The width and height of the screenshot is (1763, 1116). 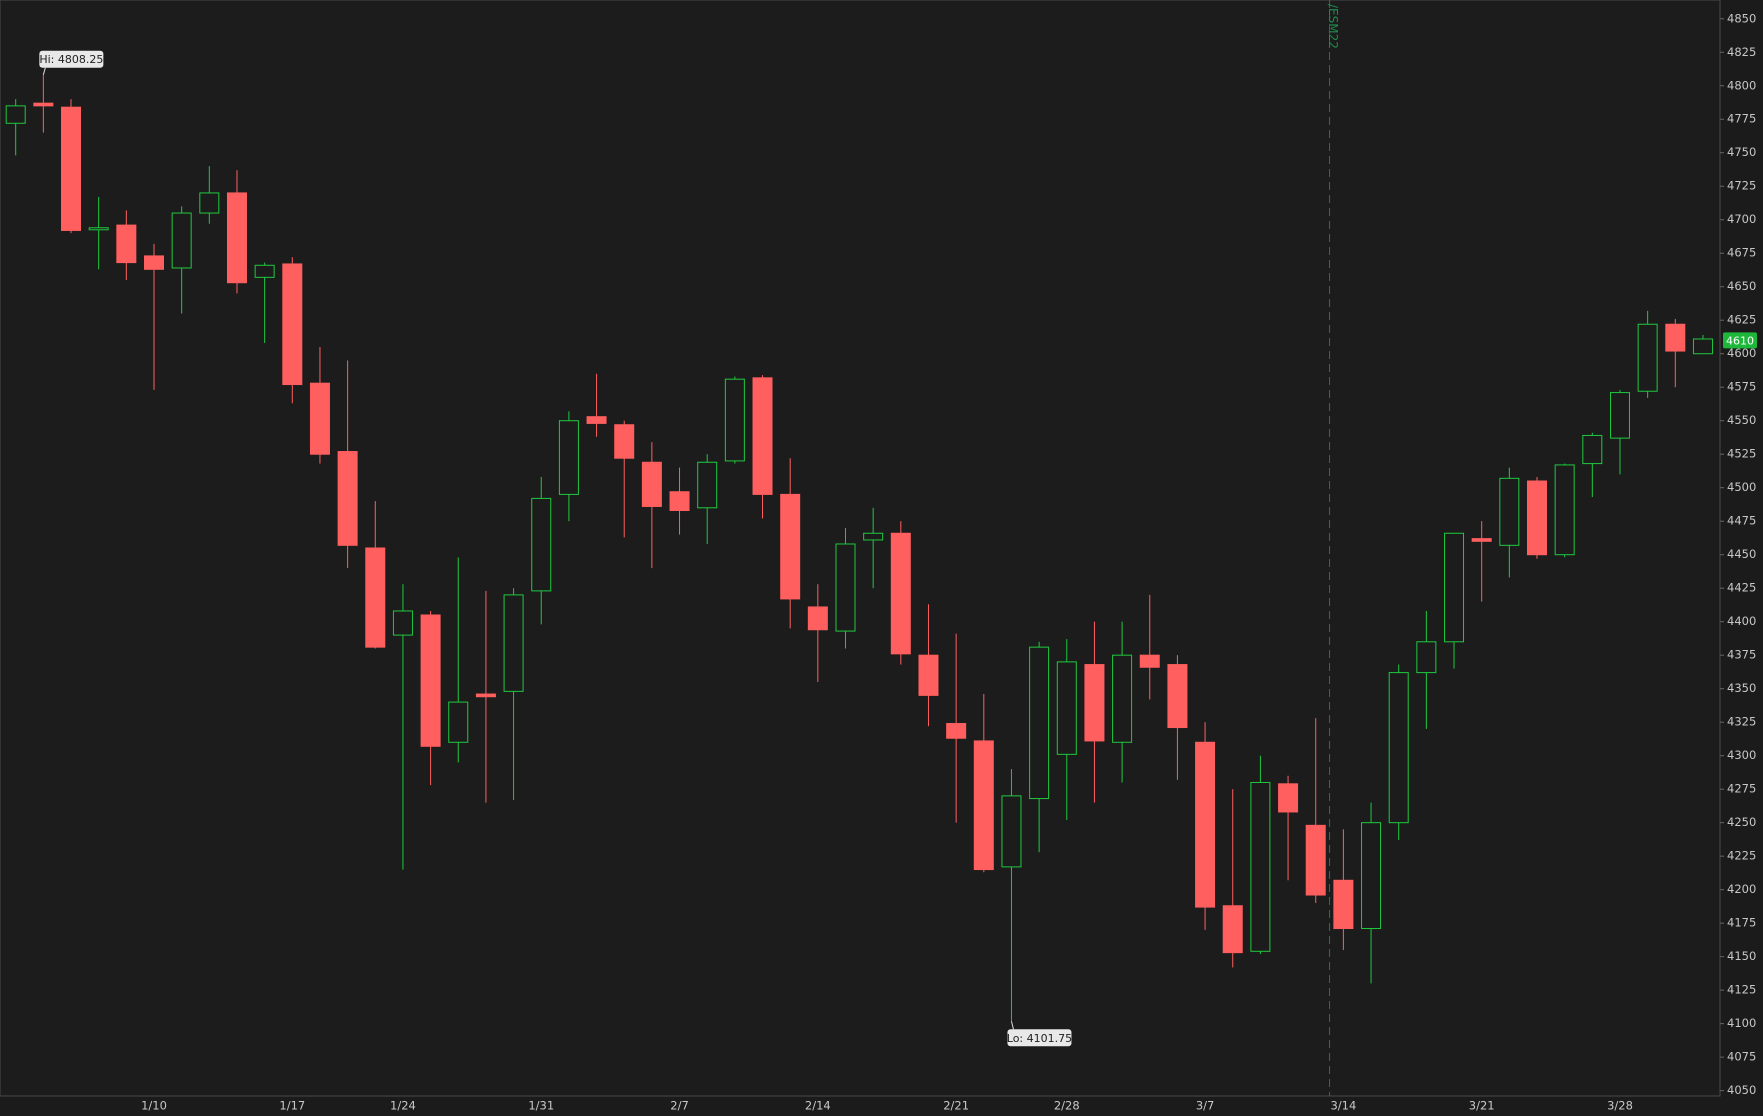 I want to click on y-tick-label: 4825, so click(x=1741, y=52).